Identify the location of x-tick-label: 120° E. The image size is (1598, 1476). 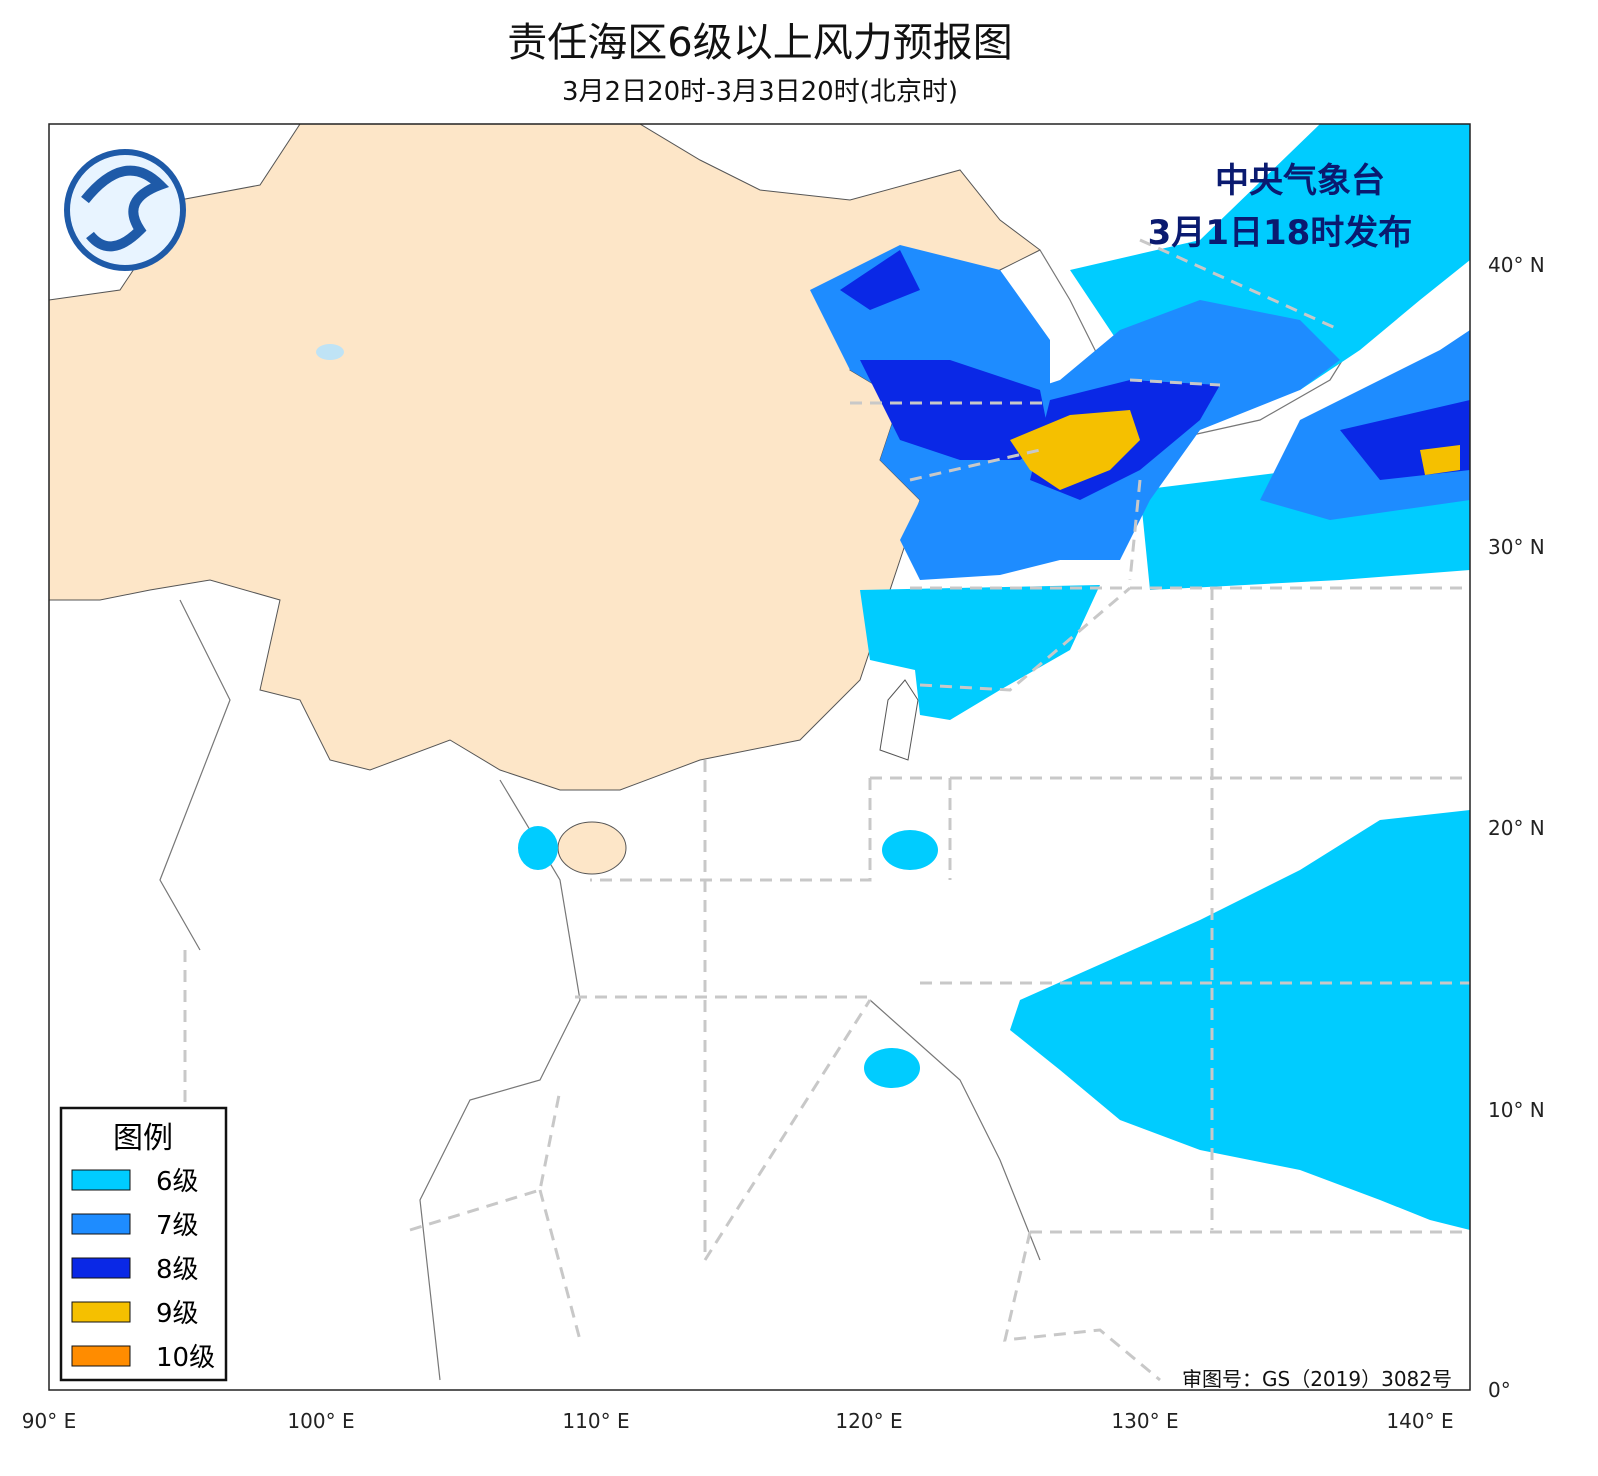
(868, 1421).